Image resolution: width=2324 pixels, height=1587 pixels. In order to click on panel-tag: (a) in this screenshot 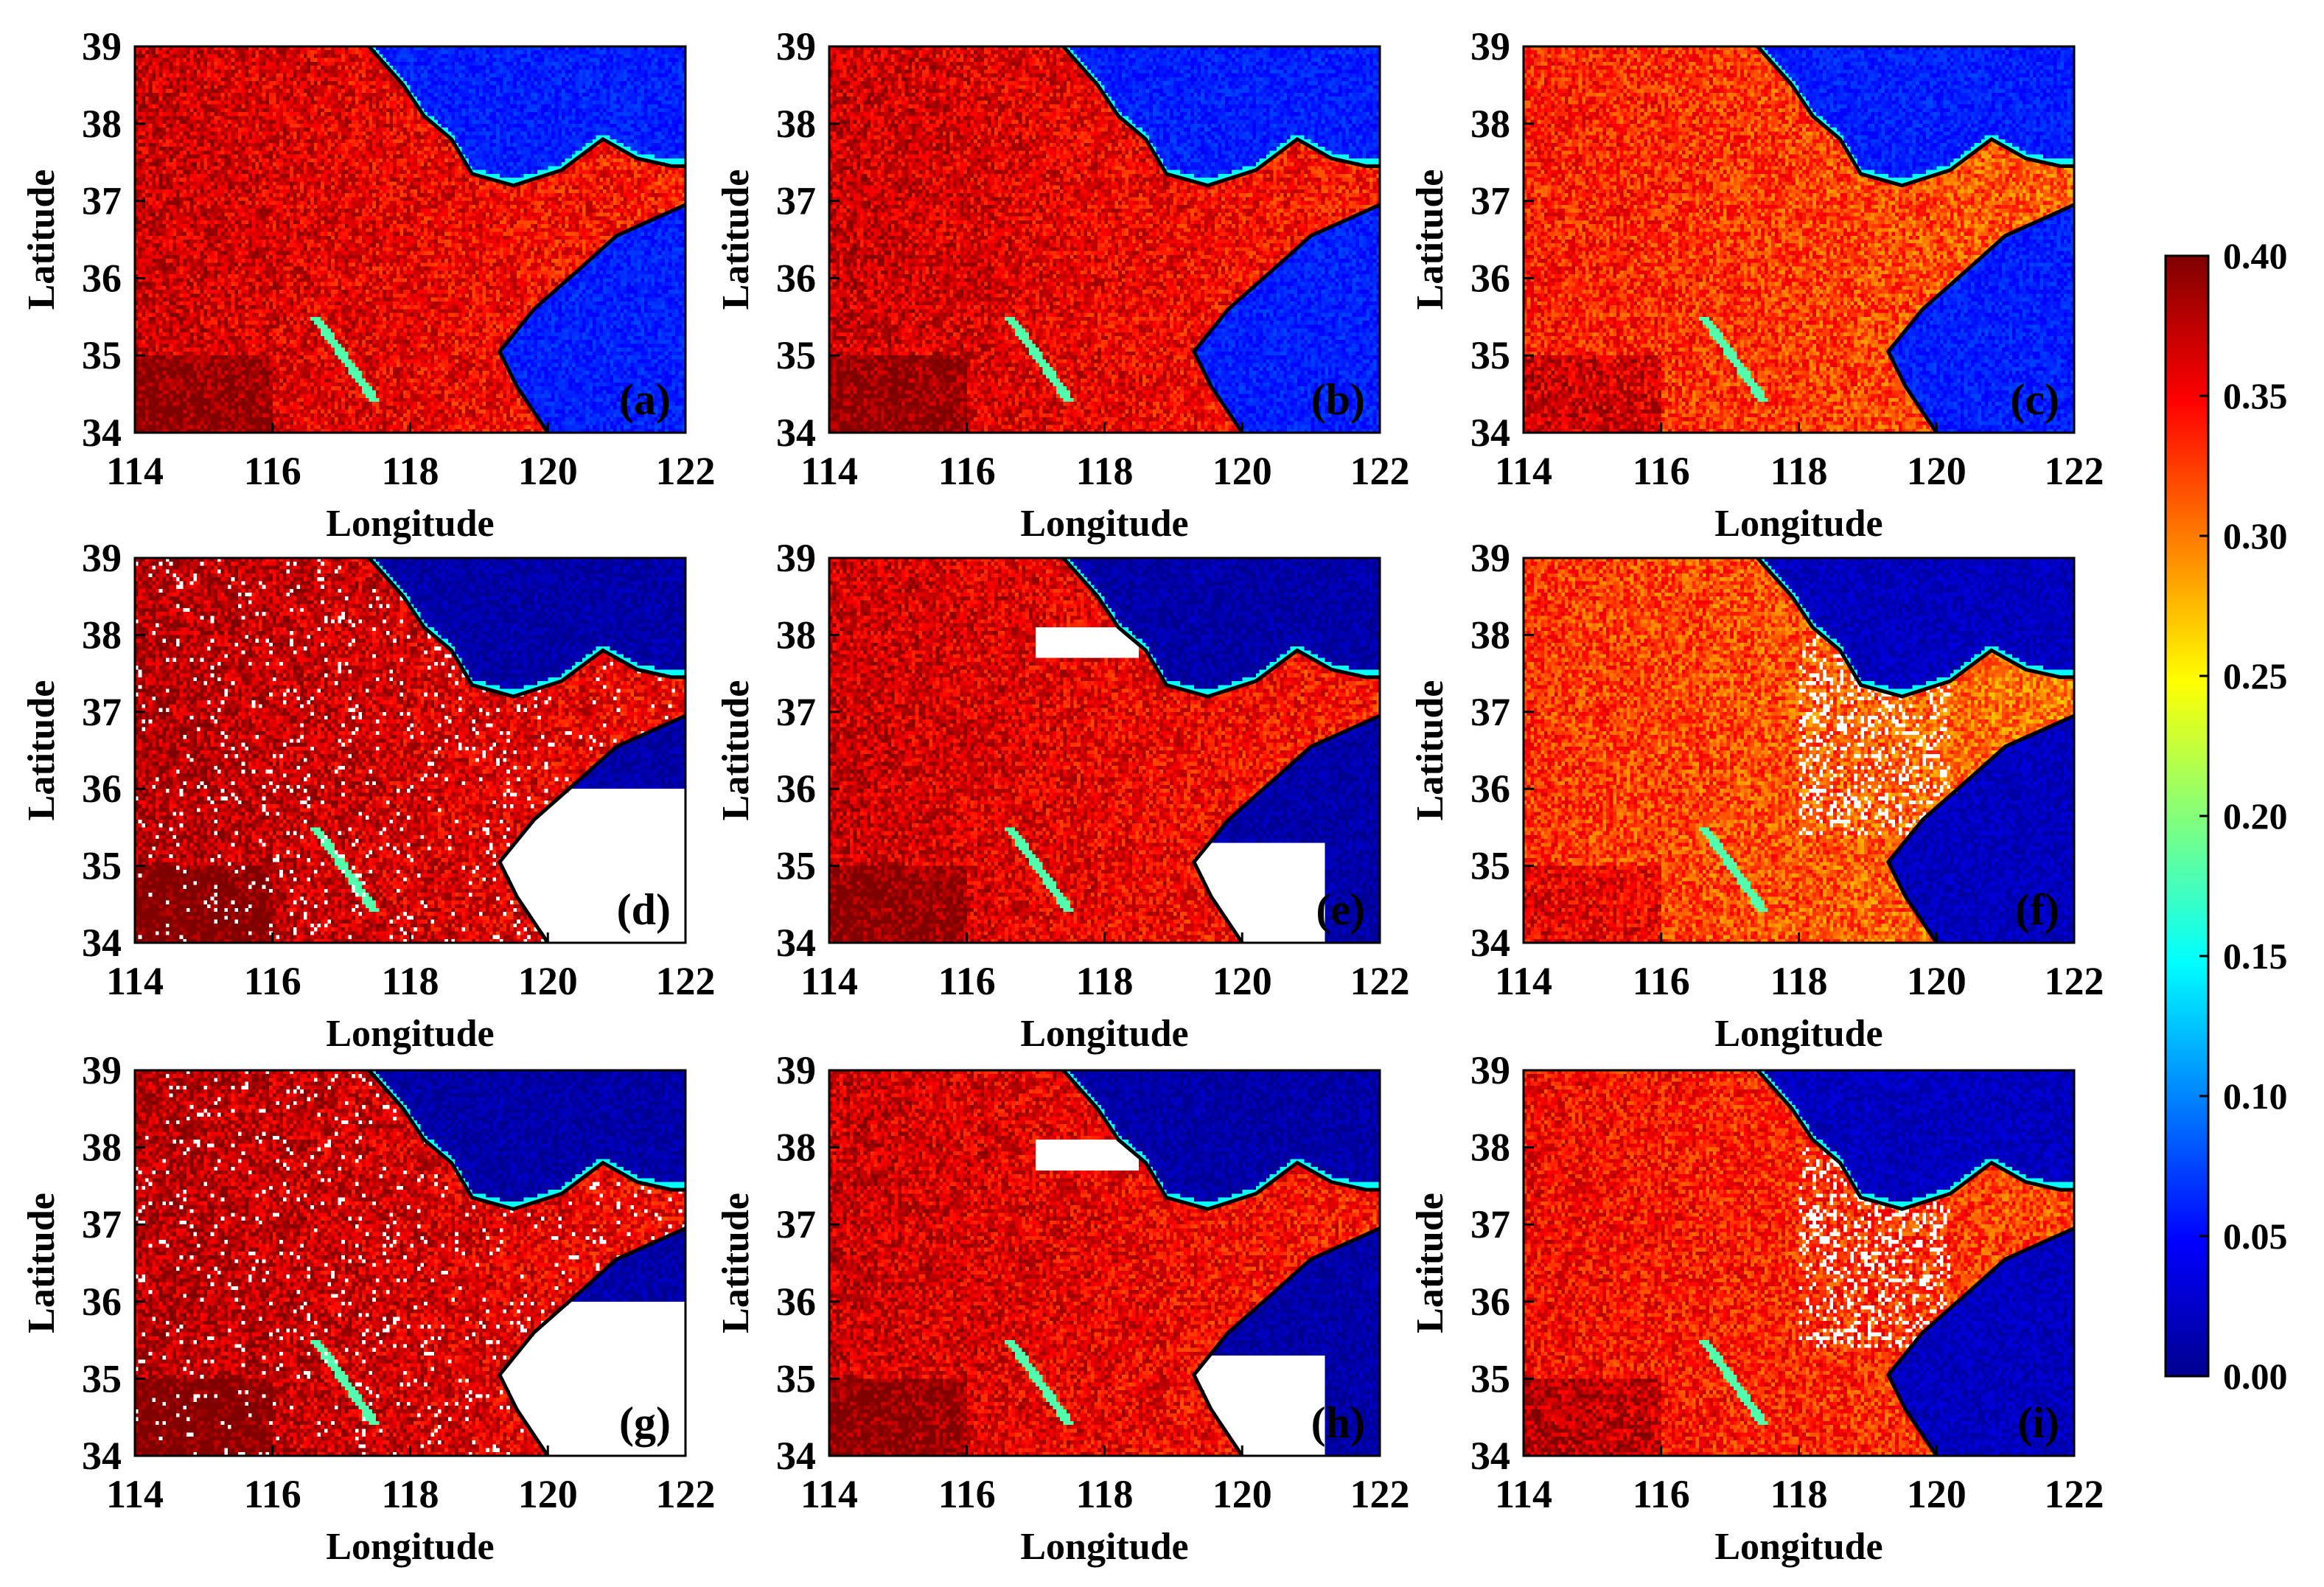, I will do `click(645, 399)`.